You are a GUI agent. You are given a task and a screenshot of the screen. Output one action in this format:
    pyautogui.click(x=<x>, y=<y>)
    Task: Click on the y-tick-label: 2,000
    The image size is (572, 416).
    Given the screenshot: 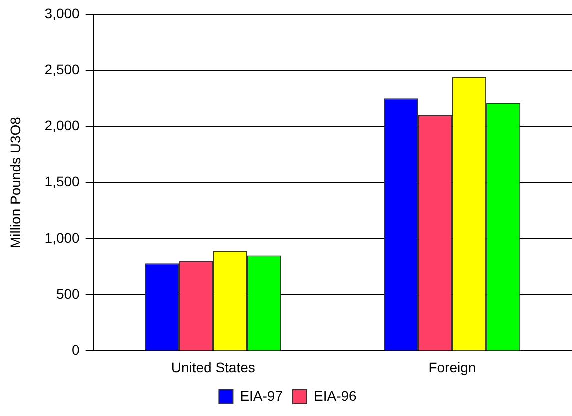 What is the action you would take?
    pyautogui.click(x=62, y=126)
    